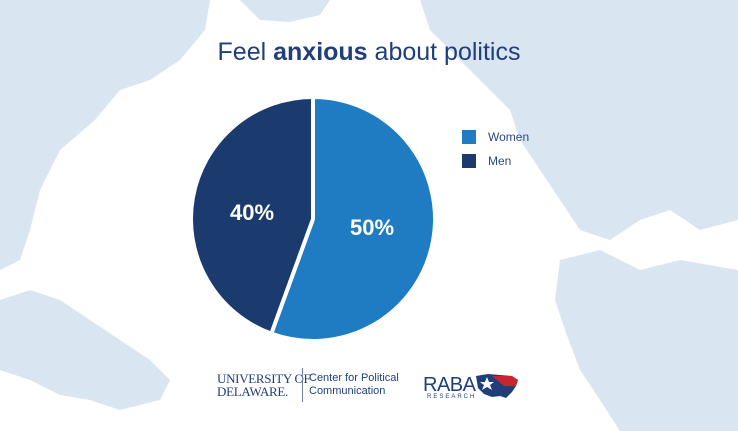  What do you see at coordinates (508, 137) in the screenshot?
I see `legend-label-women: Women` at bounding box center [508, 137].